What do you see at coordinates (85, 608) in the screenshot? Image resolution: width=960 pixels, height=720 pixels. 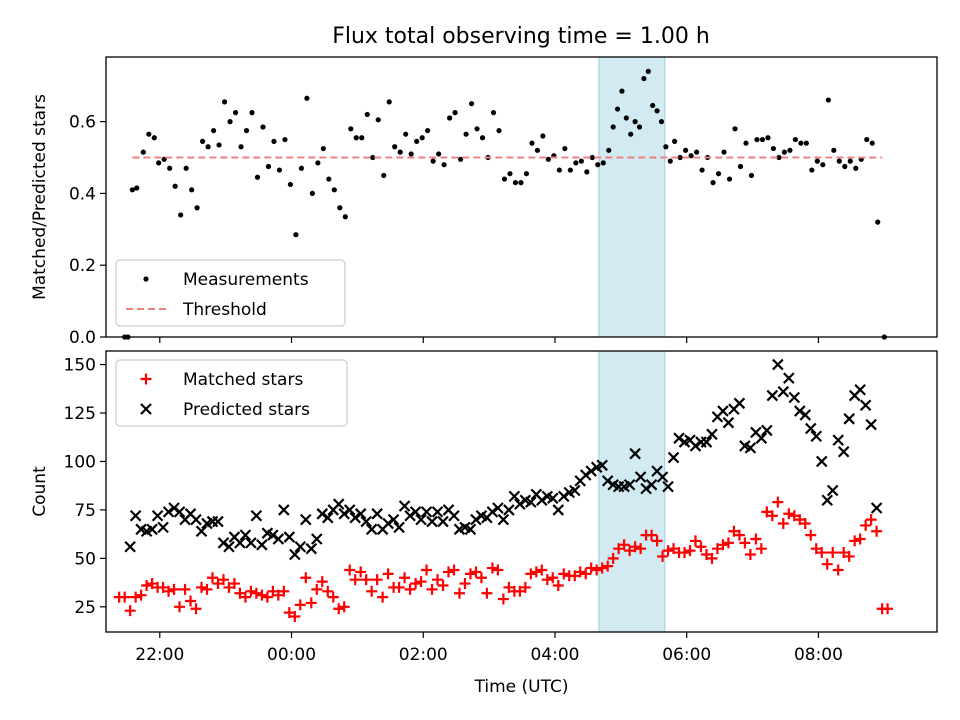 I see `y-tick-label: 25` at bounding box center [85, 608].